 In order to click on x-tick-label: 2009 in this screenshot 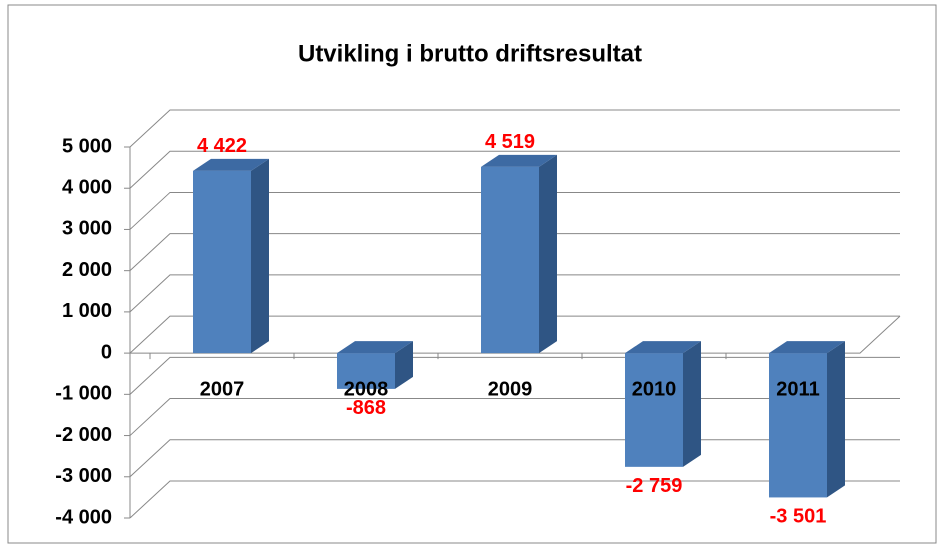, I will do `click(510, 389)`.